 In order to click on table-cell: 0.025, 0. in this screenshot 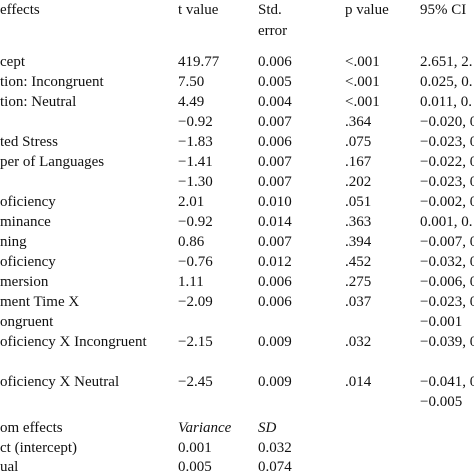, I will do `click(446, 82)`.